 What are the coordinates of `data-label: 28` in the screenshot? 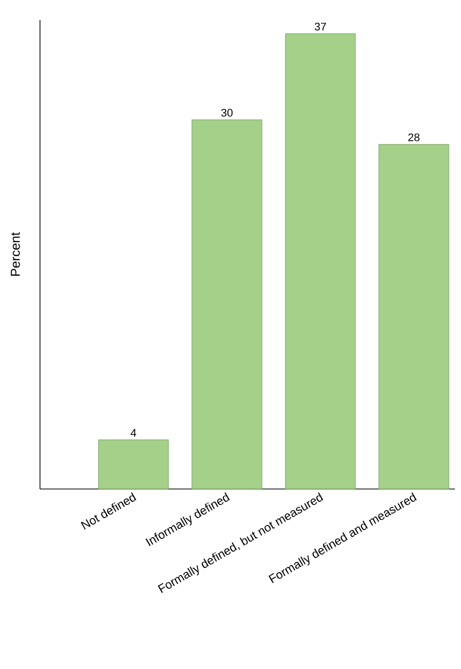 It's located at (414, 137).